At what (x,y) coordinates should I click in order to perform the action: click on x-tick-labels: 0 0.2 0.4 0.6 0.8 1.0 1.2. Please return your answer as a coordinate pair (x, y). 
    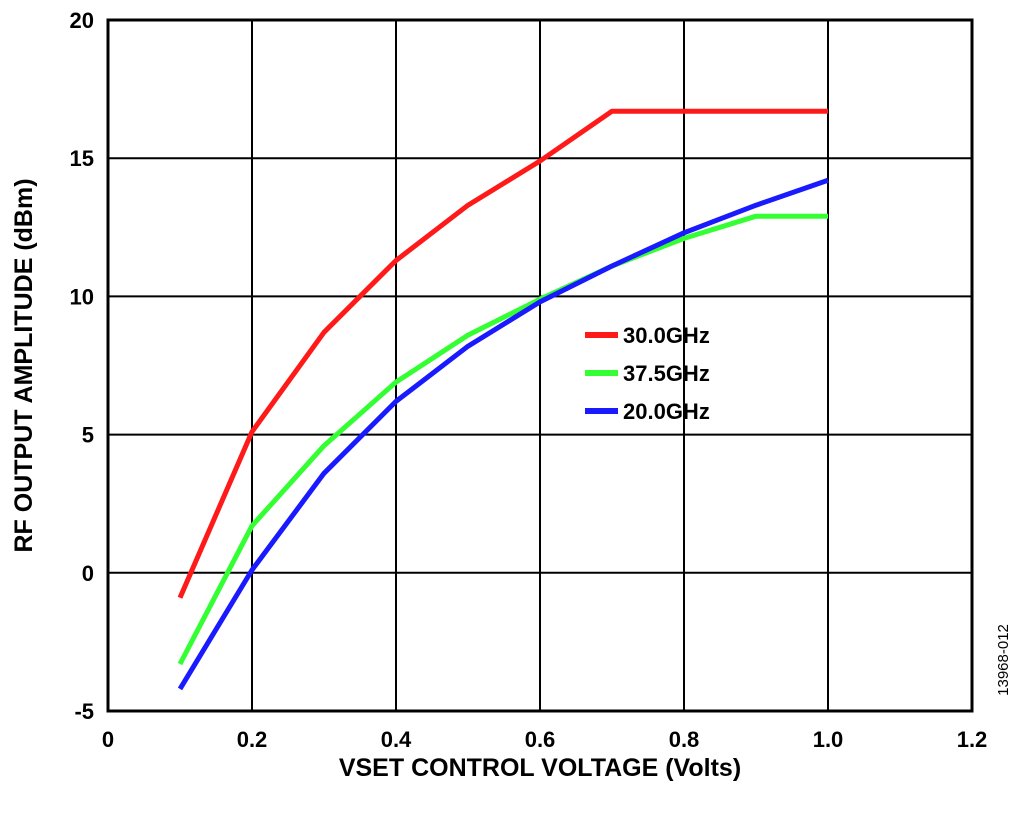
    Looking at the image, I should click on (544, 739).